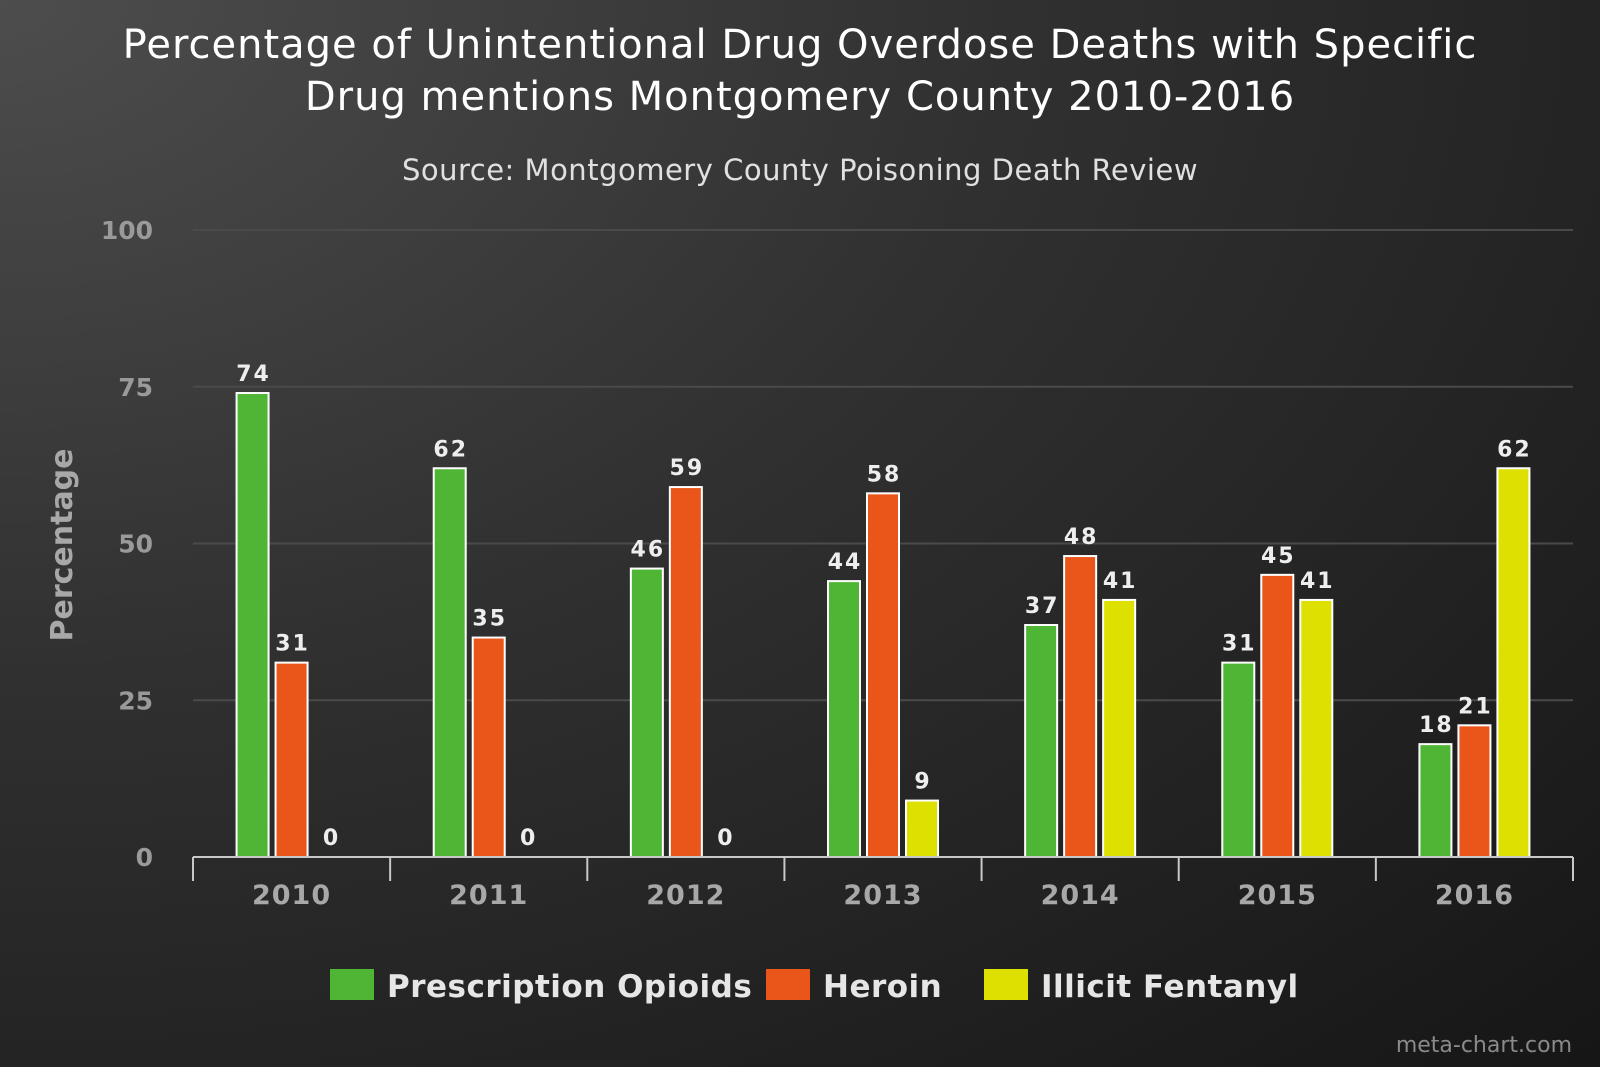 This screenshot has height=1067, width=1600. I want to click on y-axis-ticks: 0 25 50 75 100, so click(127, 544).